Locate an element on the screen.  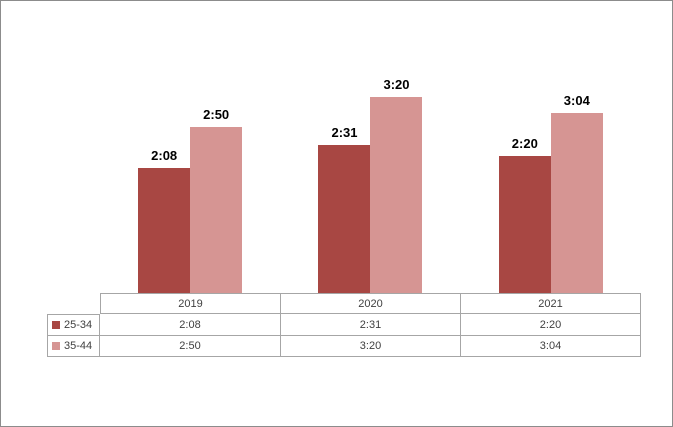
legend-key-35-44: 35-44 is located at coordinates (73, 346).